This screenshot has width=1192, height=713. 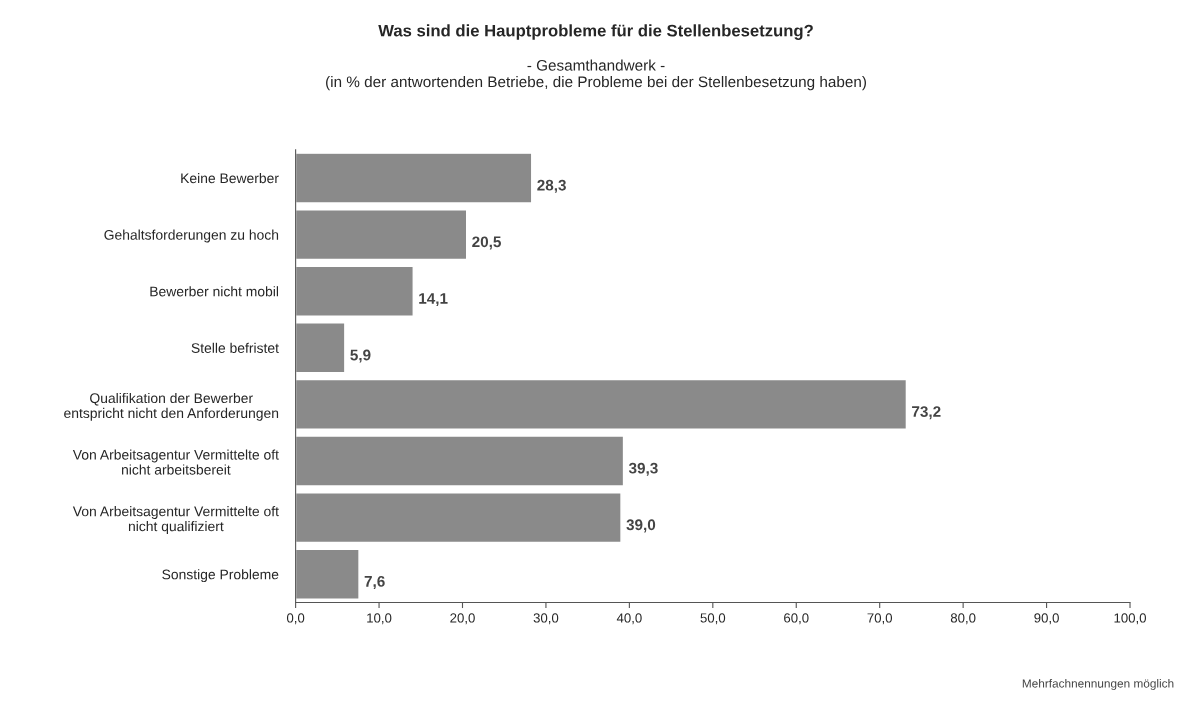 What do you see at coordinates (214, 291) in the screenshot?
I see `y-tick-label: Bewerber nicht mobil` at bounding box center [214, 291].